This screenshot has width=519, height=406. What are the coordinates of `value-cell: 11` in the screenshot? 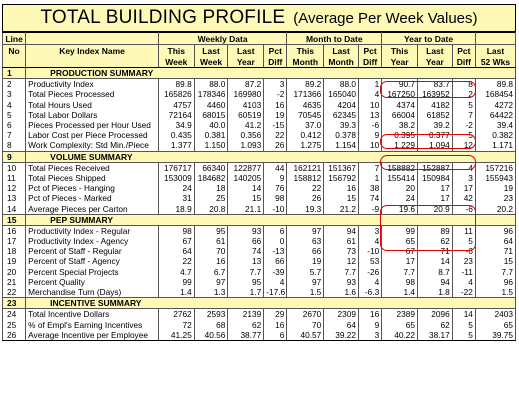 It's located at (463, 230).